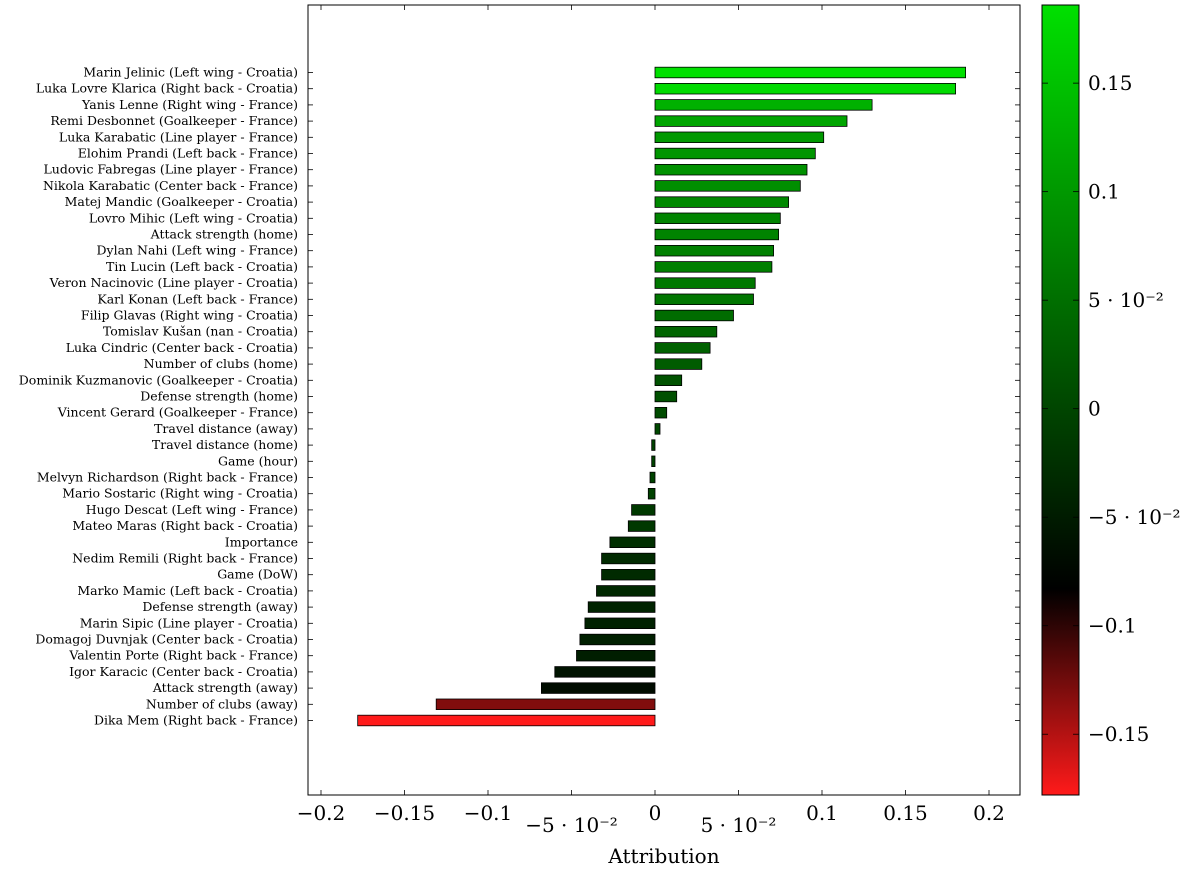 The height and width of the screenshot is (869, 1200). Describe the element at coordinates (257, 574) in the screenshot. I see `category-label: Game (DoW)` at that location.